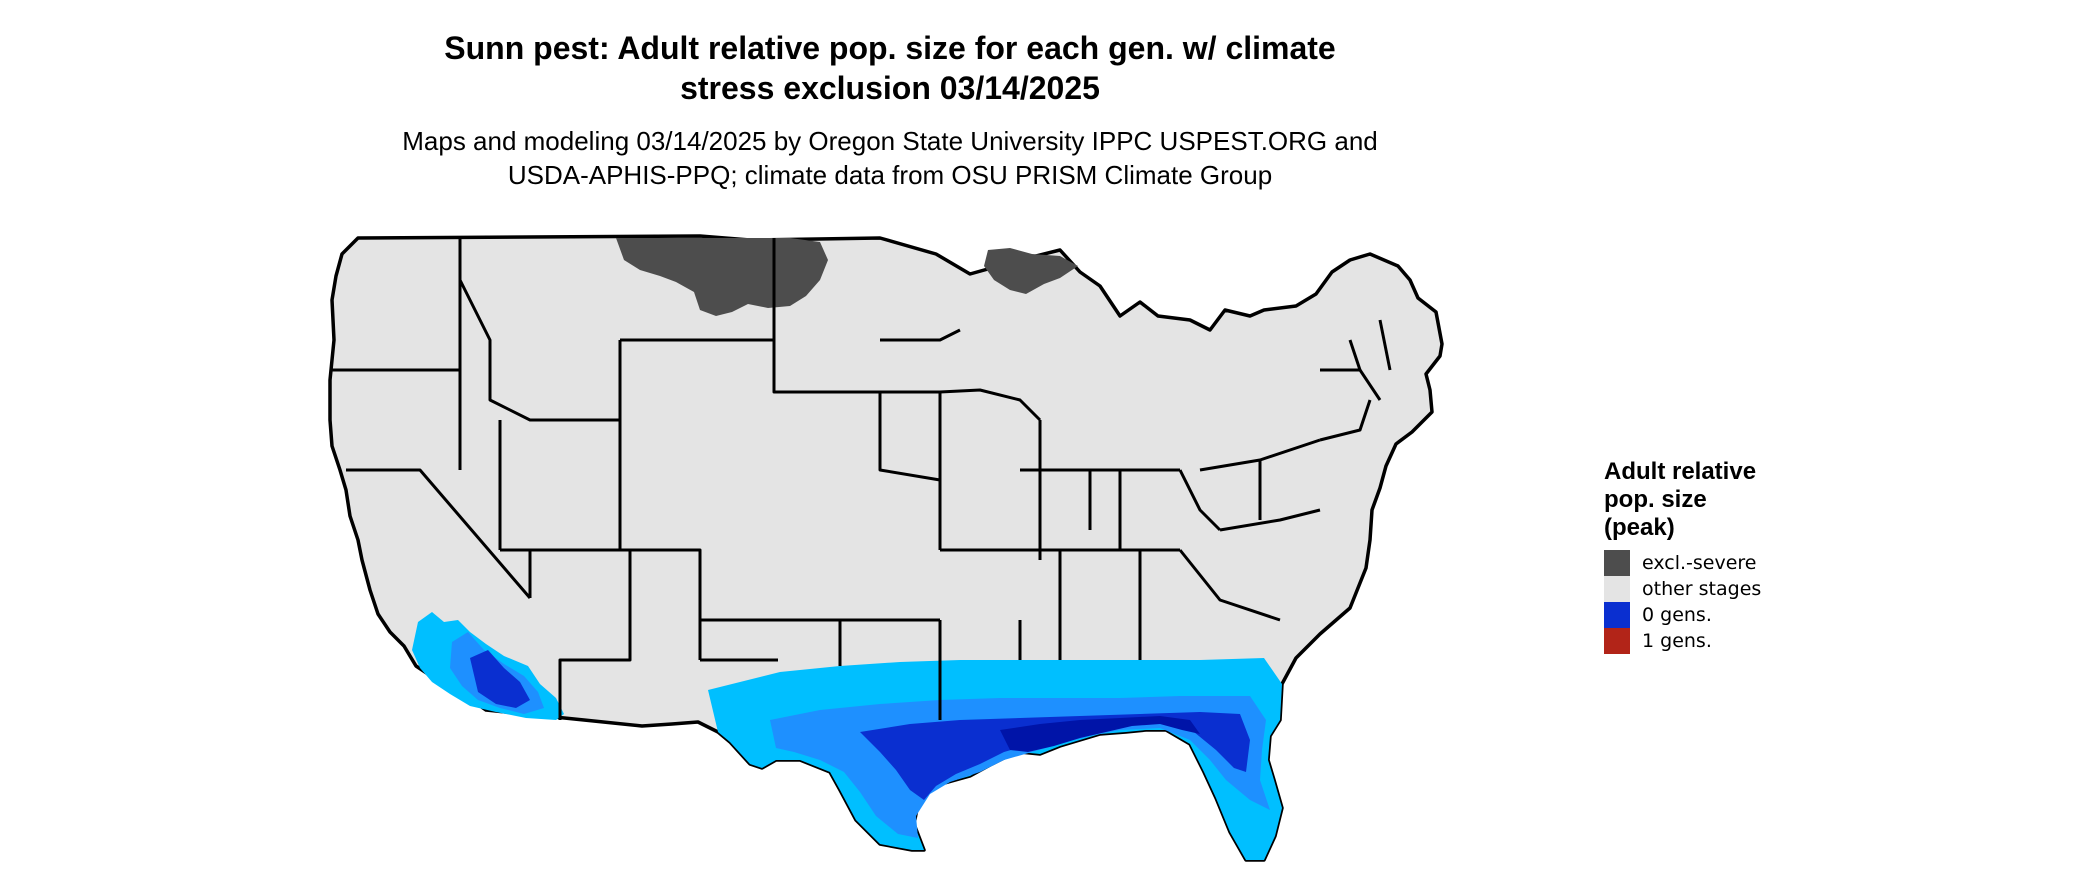  What do you see at coordinates (1617, 615) in the screenshot?
I see `legend-swatch-0-gens` at bounding box center [1617, 615].